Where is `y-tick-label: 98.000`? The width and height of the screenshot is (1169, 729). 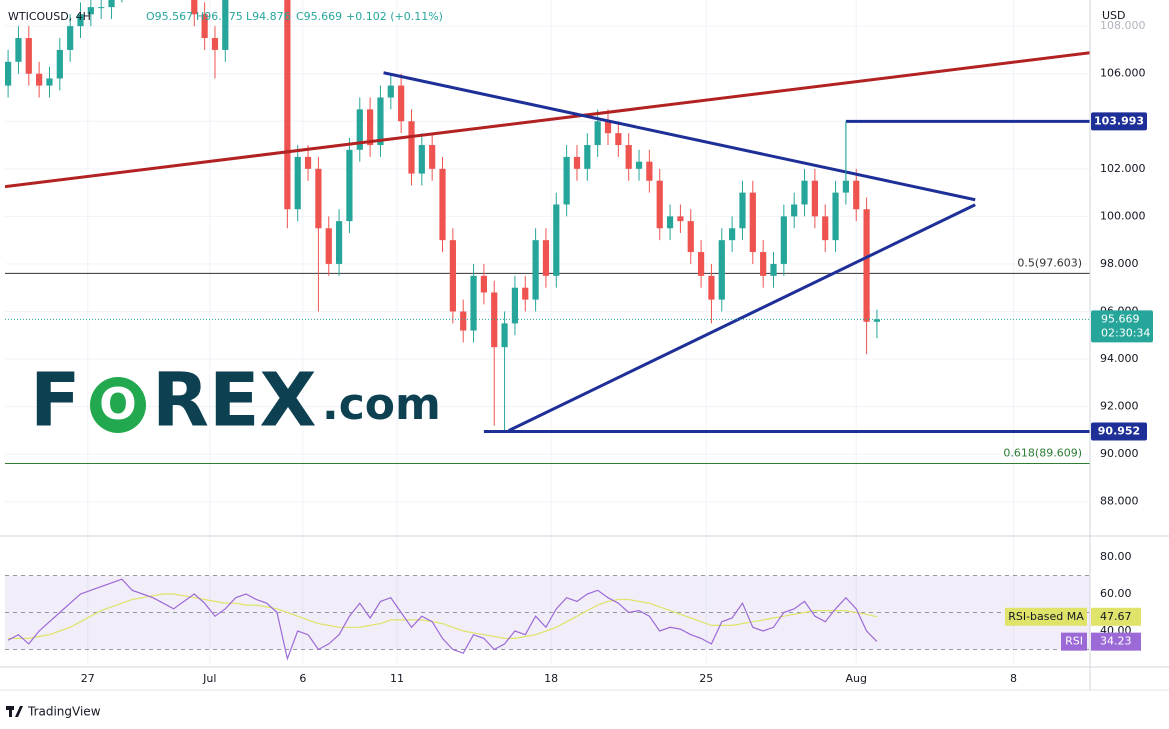 y-tick-label: 98.000 is located at coordinates (1119, 263).